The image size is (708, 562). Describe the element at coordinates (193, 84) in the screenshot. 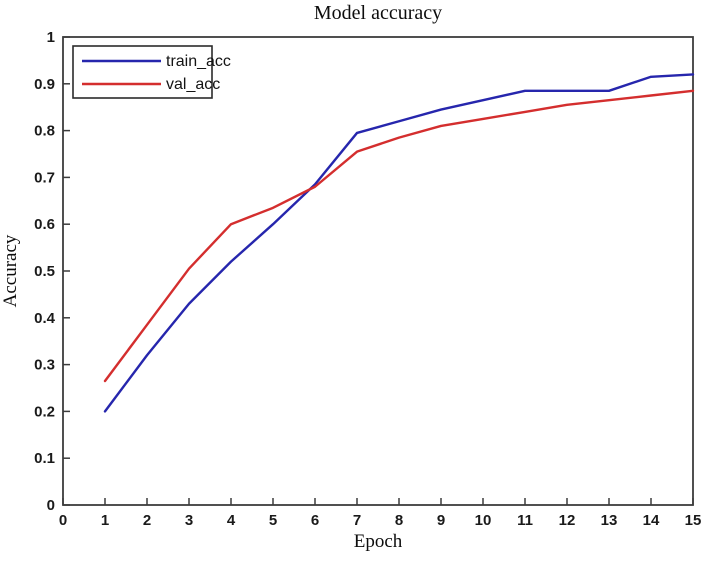

I see `legend-label-val_acc: val_acc` at that location.